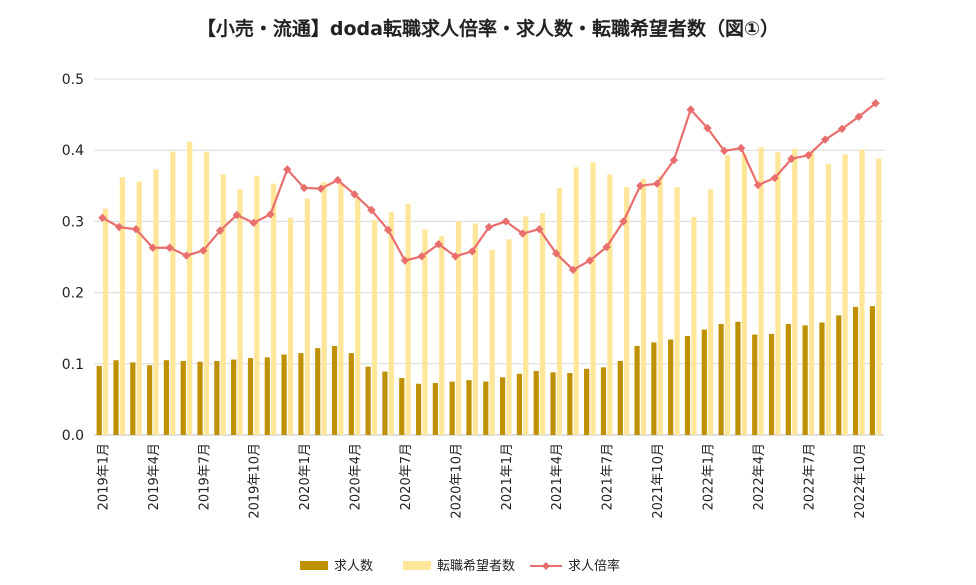  Describe the element at coordinates (507, 476) in the screenshot. I see `x-tick-label: 2021年1月` at that location.